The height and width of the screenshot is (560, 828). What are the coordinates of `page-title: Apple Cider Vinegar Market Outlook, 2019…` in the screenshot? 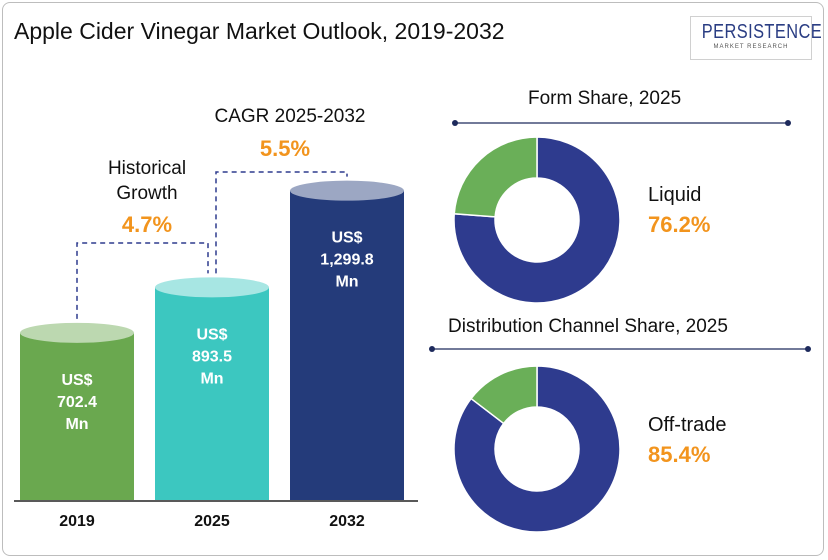 It's located at (259, 31).